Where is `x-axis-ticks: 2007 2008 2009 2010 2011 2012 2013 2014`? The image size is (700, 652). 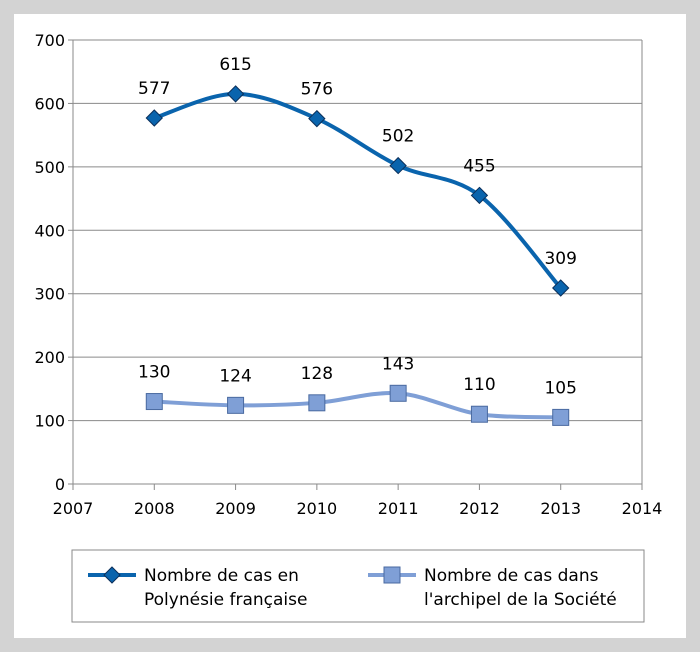
x-axis-ticks: 2007 2008 2009 2010 2011 2012 2013 2014 is located at coordinates (358, 501).